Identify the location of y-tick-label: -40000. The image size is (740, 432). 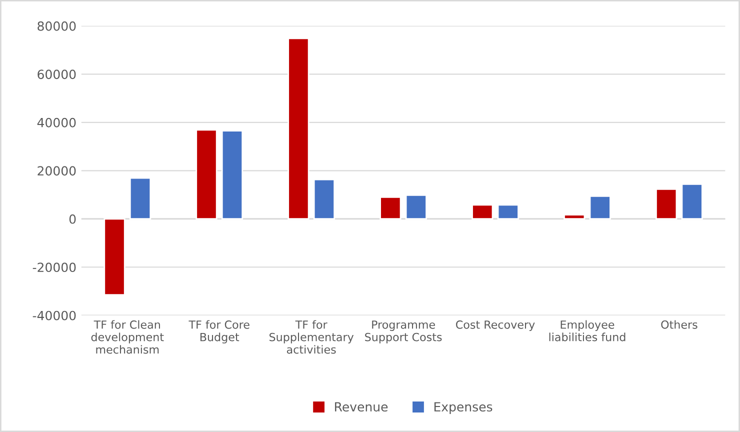
(54, 315).